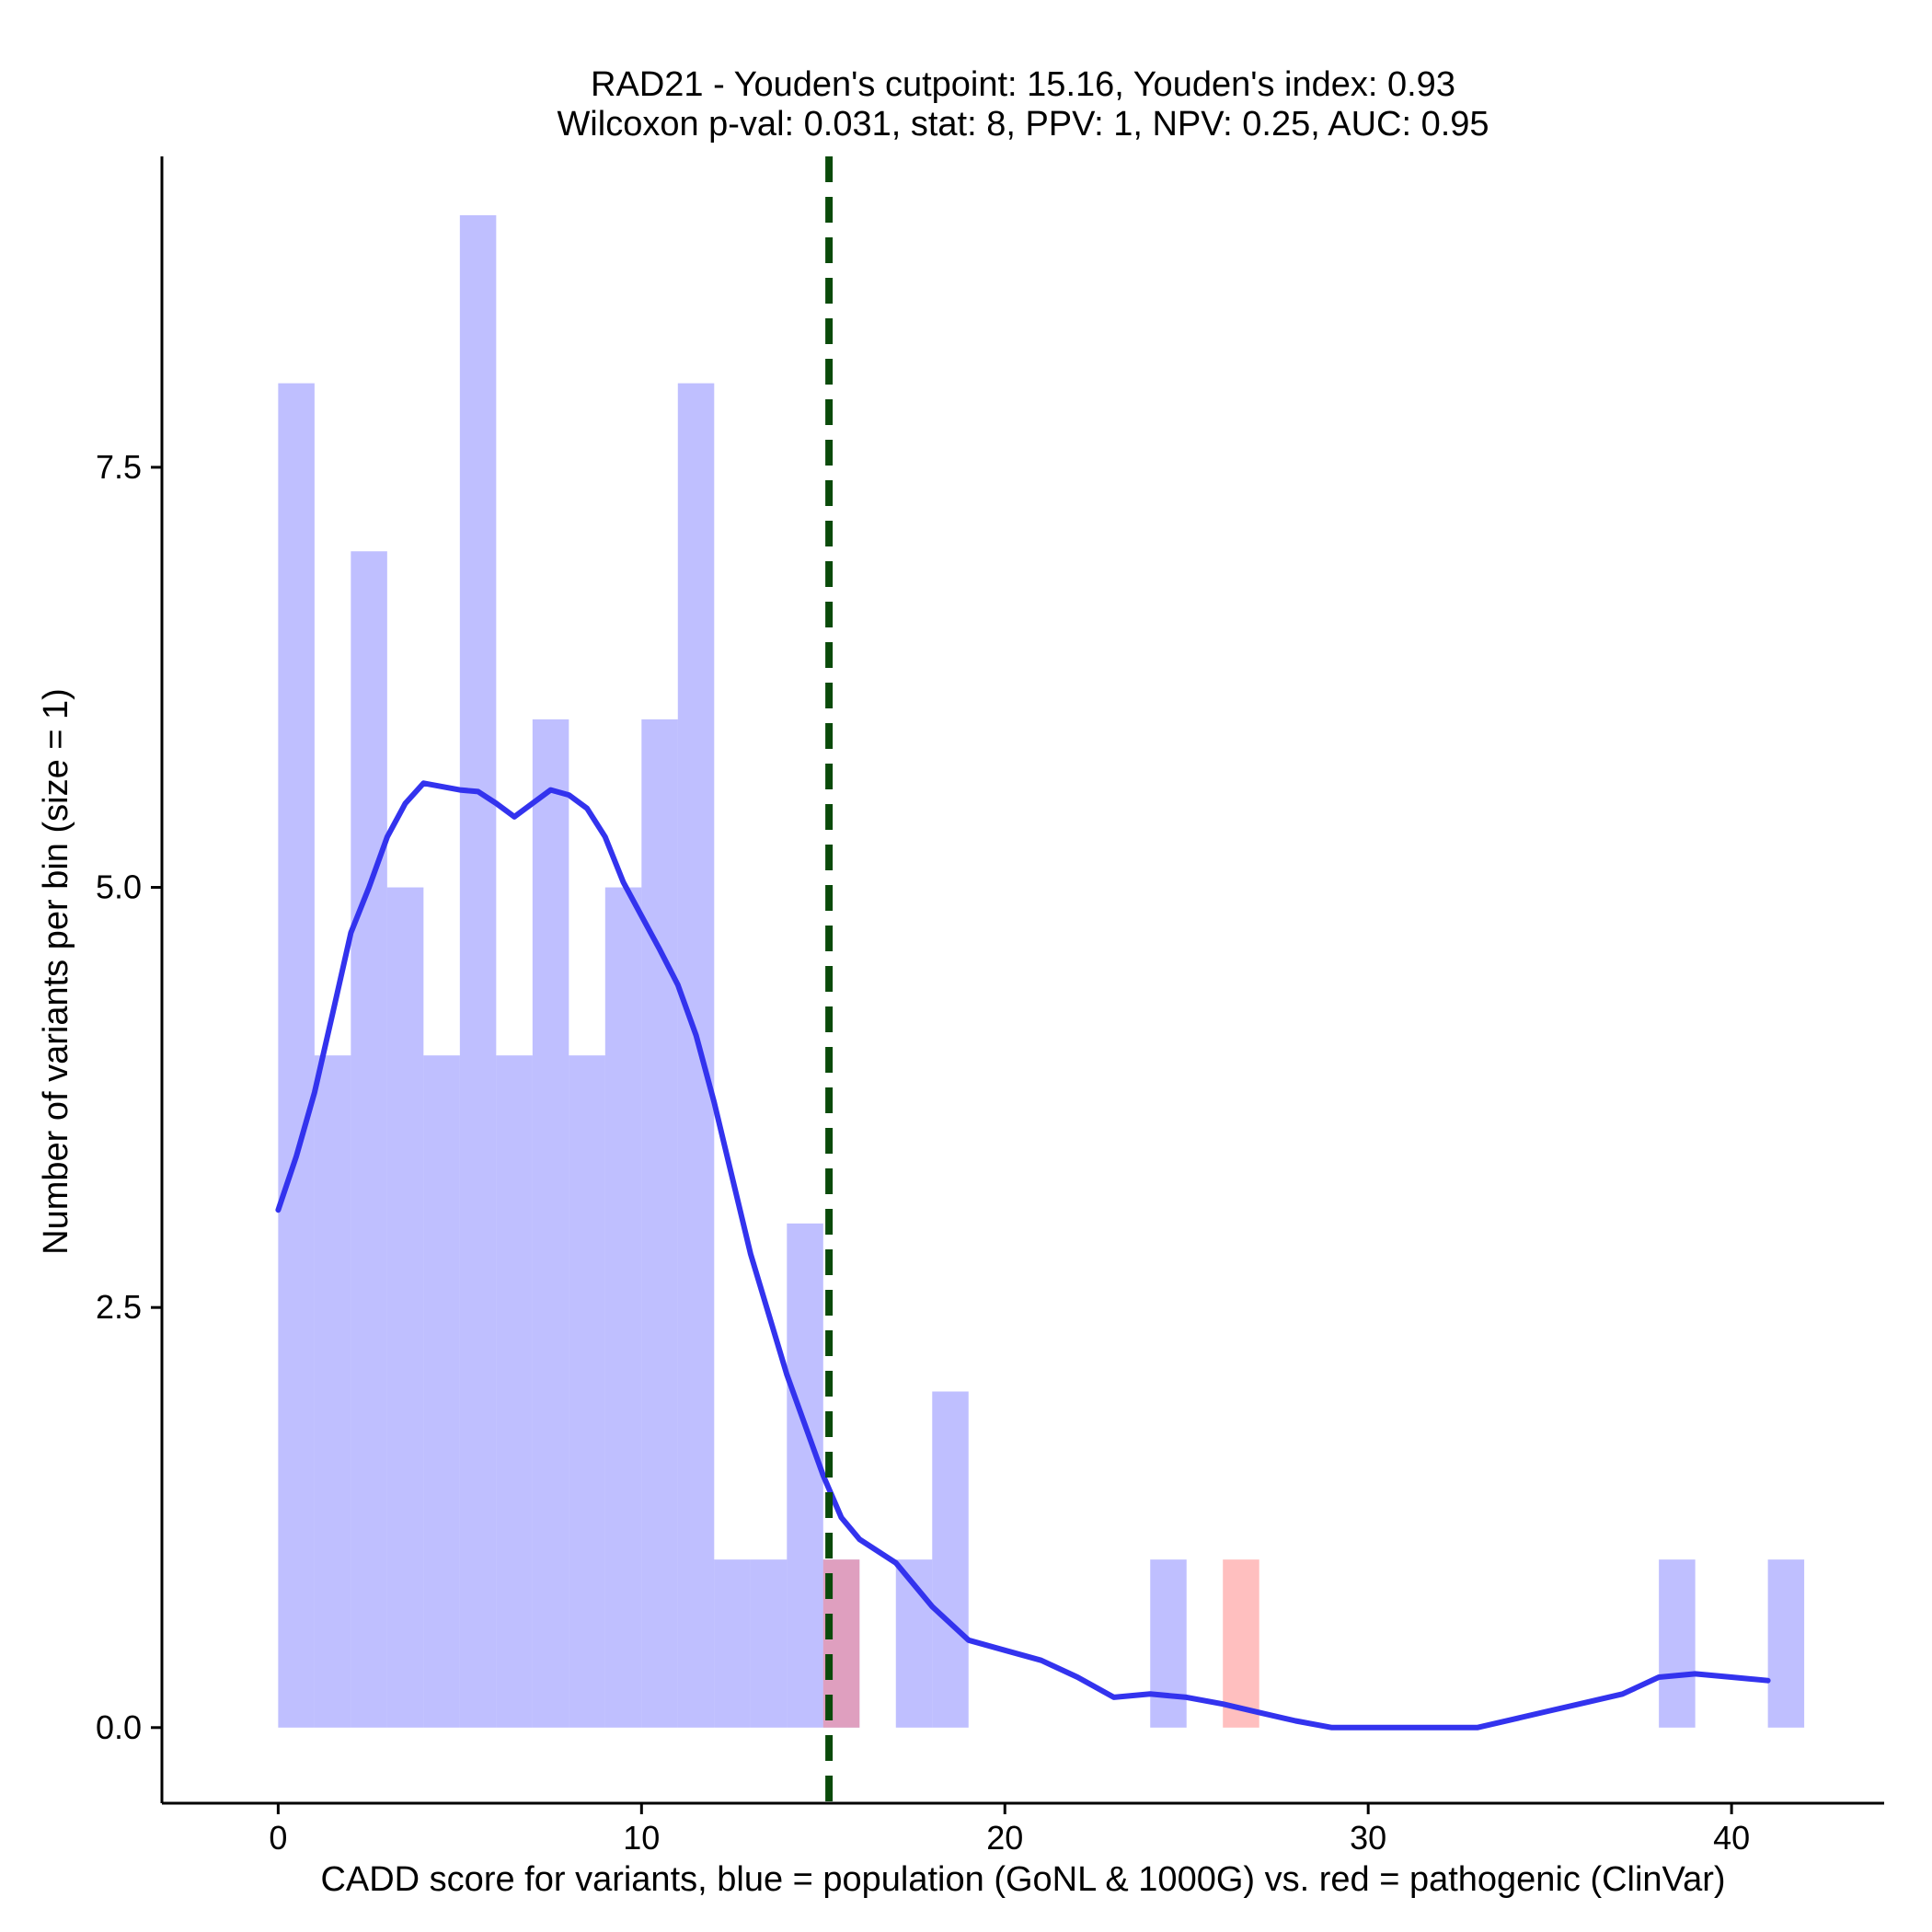 The width and height of the screenshot is (1932, 1932). What do you see at coordinates (119, 1727) in the screenshot?
I see `y-tick-label-0: 0.0` at bounding box center [119, 1727].